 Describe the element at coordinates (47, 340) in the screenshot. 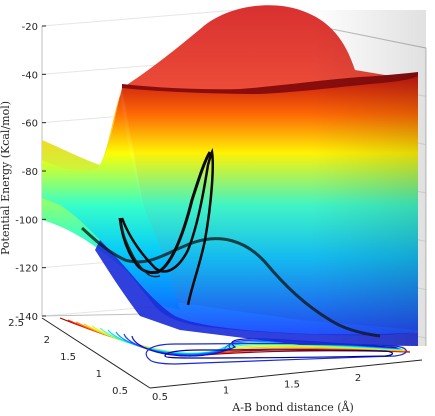

I see `y-tick-label: 2` at that location.